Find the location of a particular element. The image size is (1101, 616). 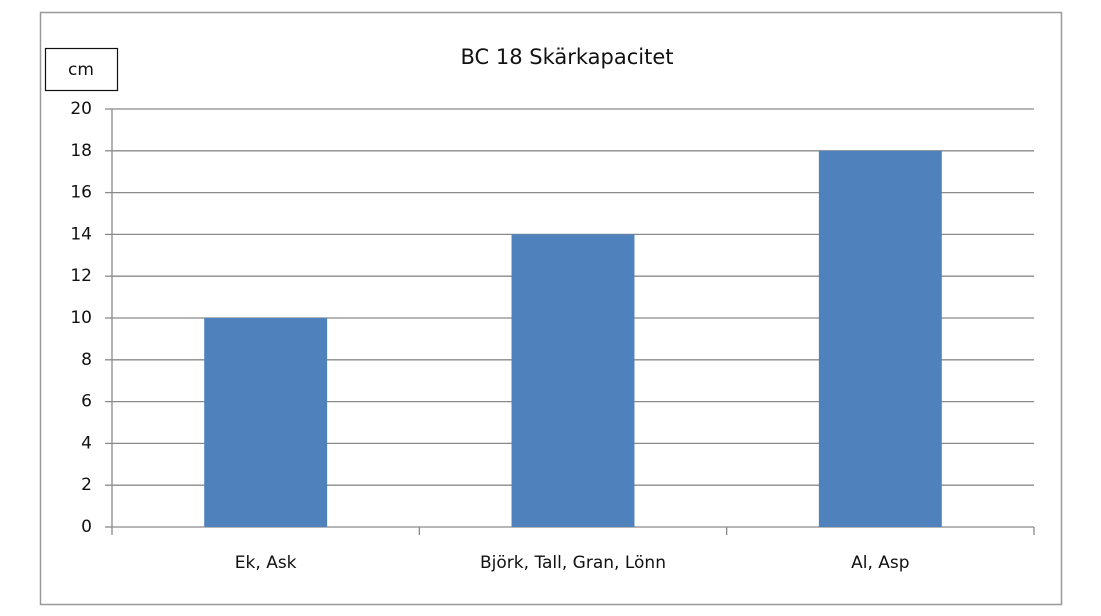

y-tick-label: 8 is located at coordinates (86, 360).